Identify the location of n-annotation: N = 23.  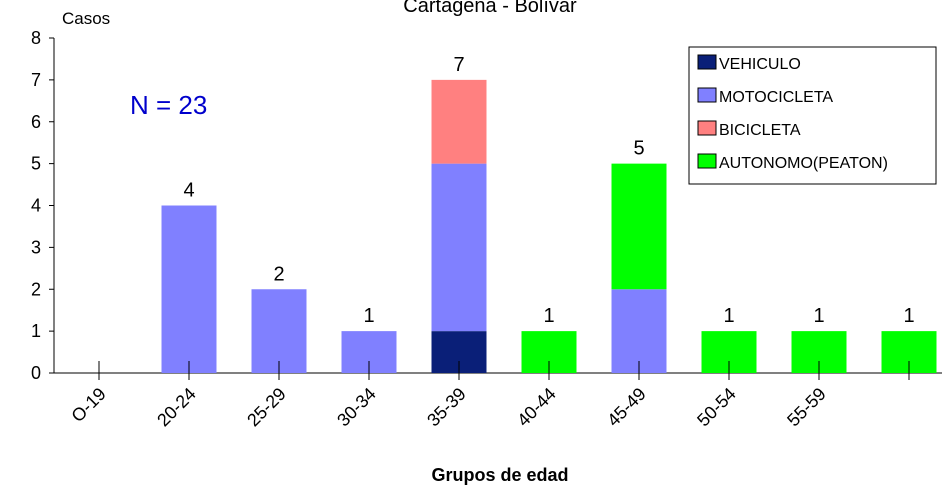
(168, 105).